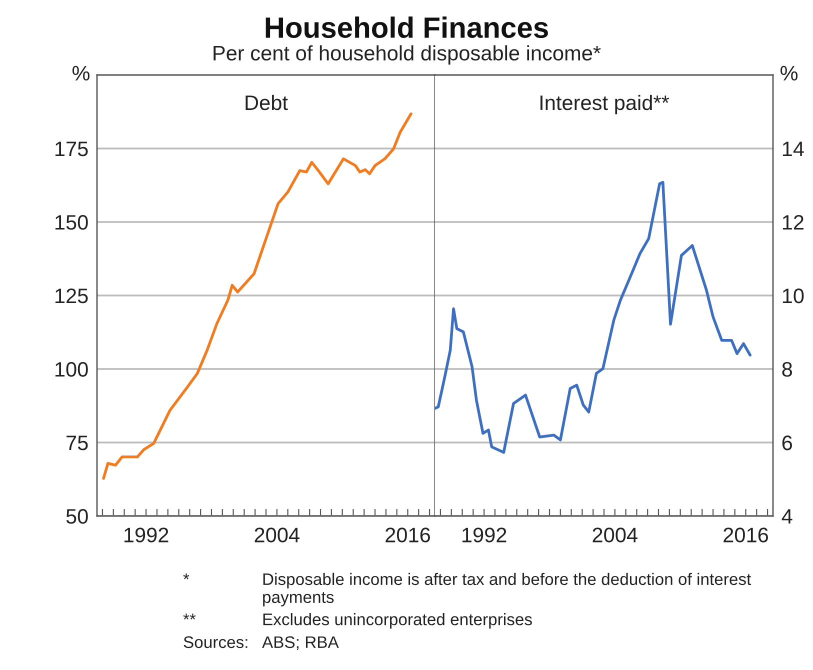  What do you see at coordinates (789, 73) in the screenshot?
I see `y2-axis-title: %` at bounding box center [789, 73].